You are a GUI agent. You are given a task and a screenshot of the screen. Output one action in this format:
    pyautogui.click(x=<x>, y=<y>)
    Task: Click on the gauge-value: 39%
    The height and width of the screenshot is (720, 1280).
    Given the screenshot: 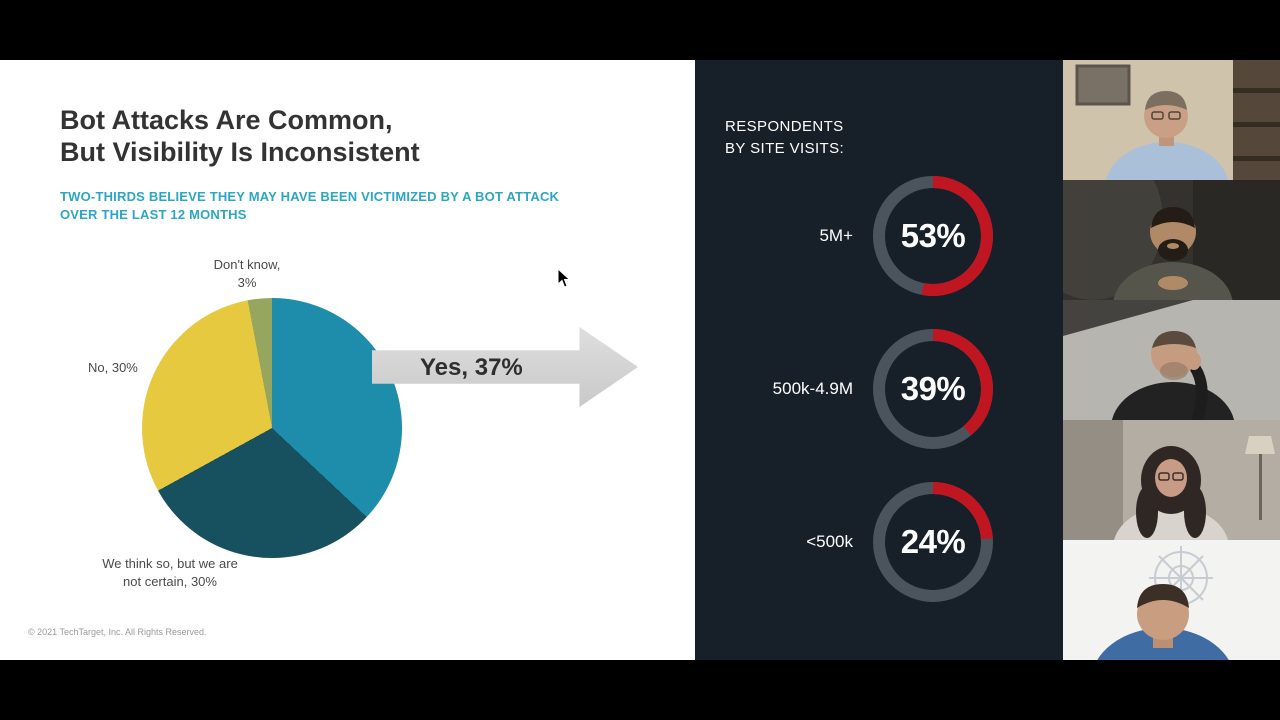 What is the action you would take?
    pyautogui.click(x=933, y=388)
    